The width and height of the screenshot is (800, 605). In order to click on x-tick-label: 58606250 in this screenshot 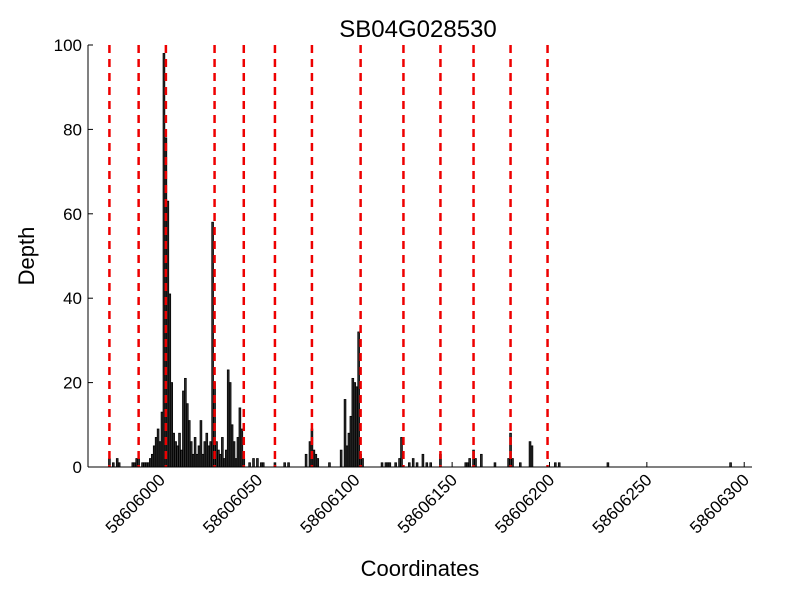, I will do `click(622, 503)`.